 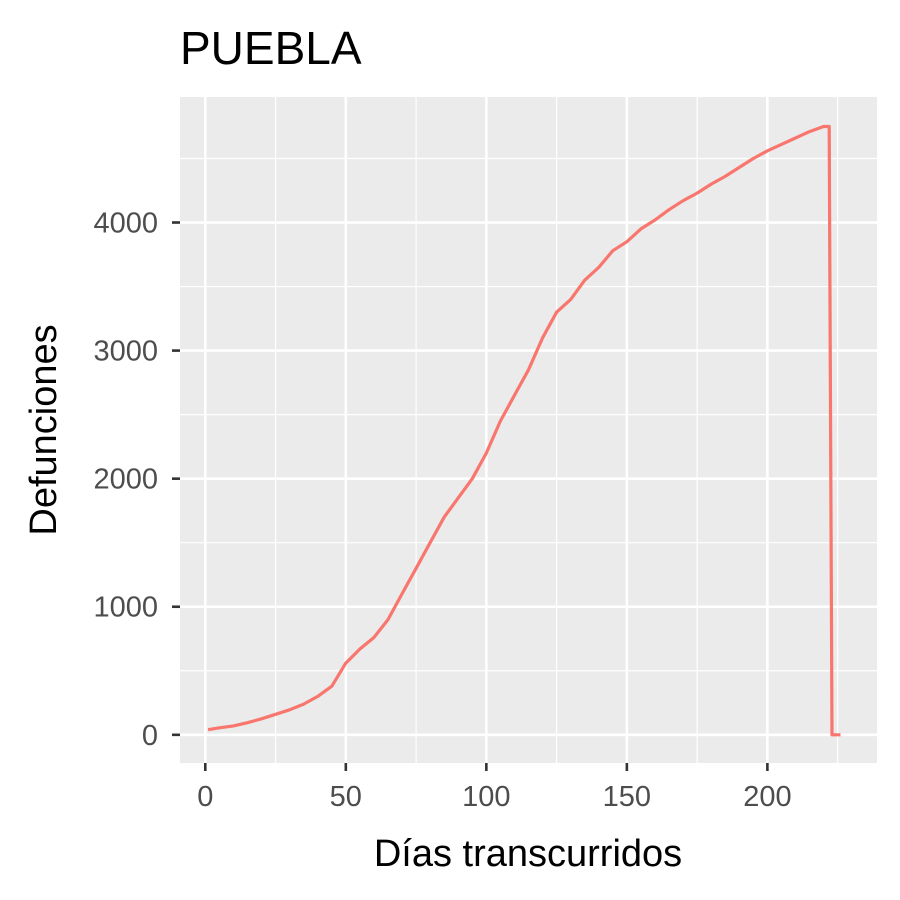 I want to click on y-tick-label: 4000, so click(x=125, y=224).